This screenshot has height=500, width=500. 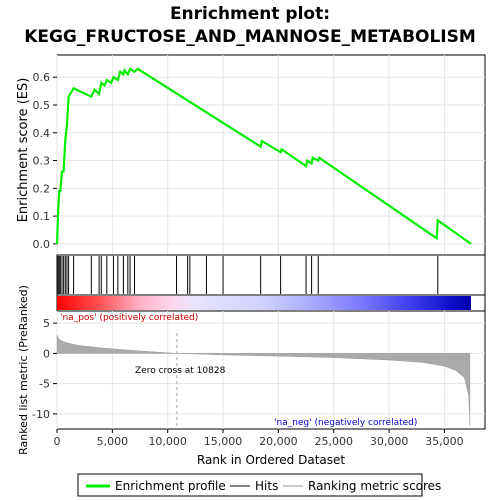 I want to click on rank-tick-label: -10, so click(x=41, y=414).